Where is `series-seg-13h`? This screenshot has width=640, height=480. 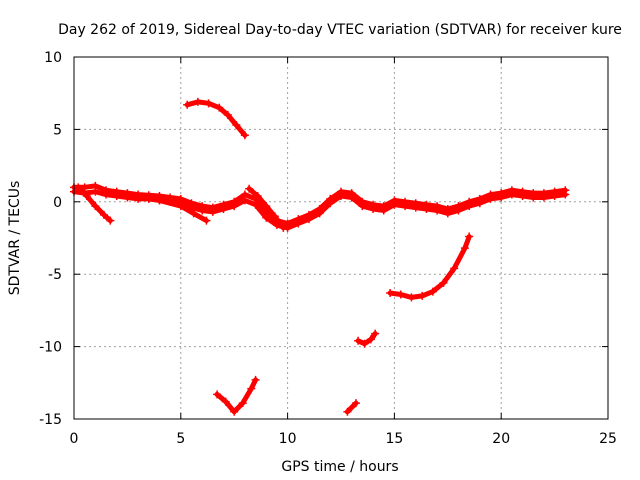
series-seg-13h is located at coordinates (351, 407).